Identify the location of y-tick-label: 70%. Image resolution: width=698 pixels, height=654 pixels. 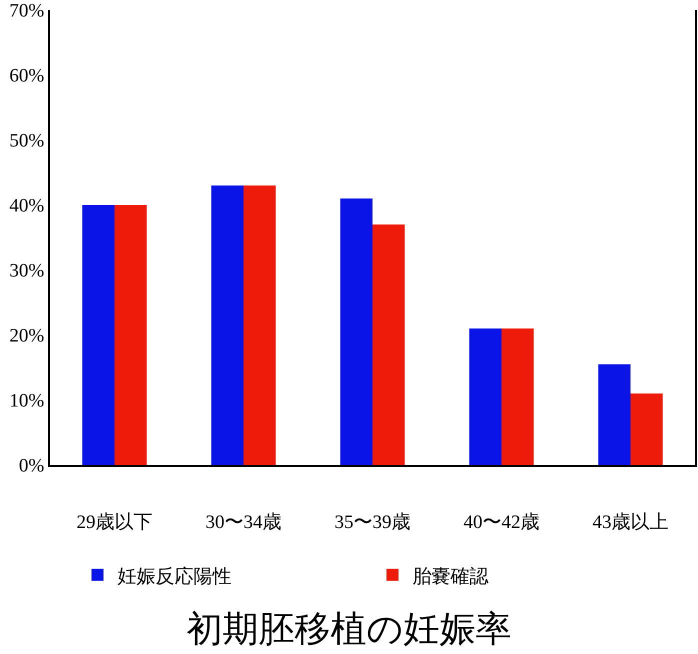
(26, 11).